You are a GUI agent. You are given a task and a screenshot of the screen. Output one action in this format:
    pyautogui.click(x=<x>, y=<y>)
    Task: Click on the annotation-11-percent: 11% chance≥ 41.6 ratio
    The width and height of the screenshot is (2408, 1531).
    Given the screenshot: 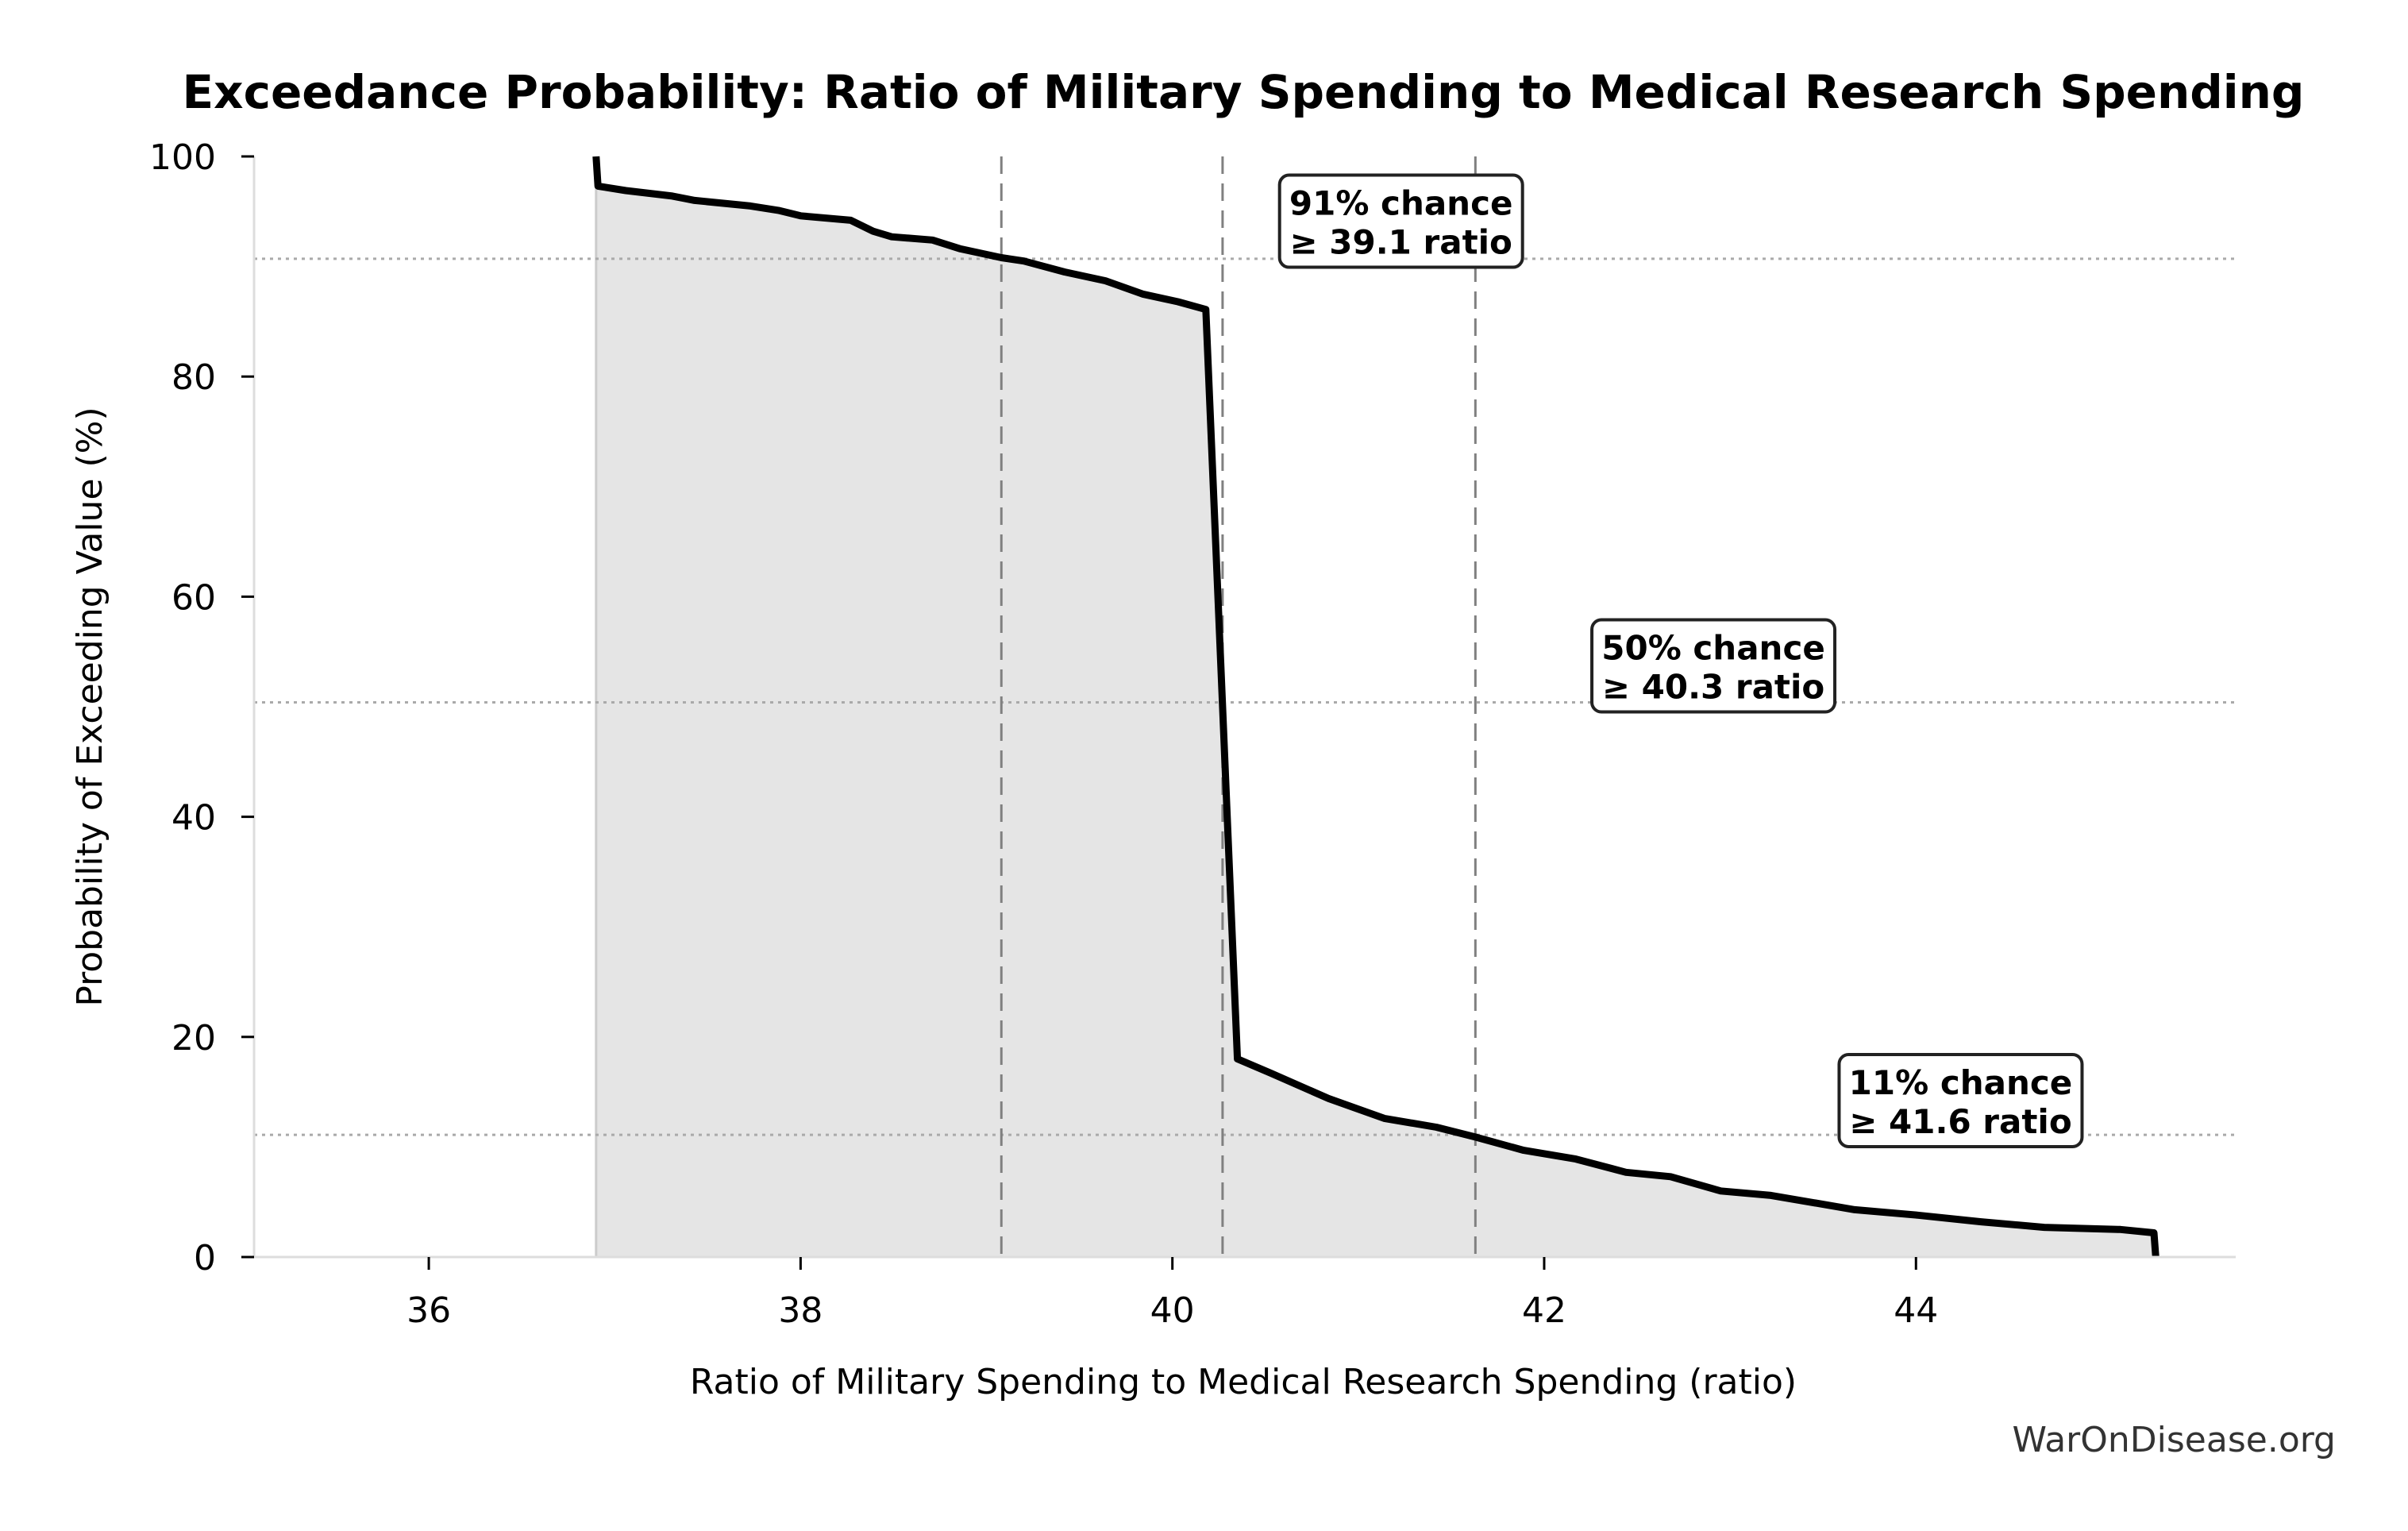 What is the action you would take?
    pyautogui.click(x=1960, y=1100)
    